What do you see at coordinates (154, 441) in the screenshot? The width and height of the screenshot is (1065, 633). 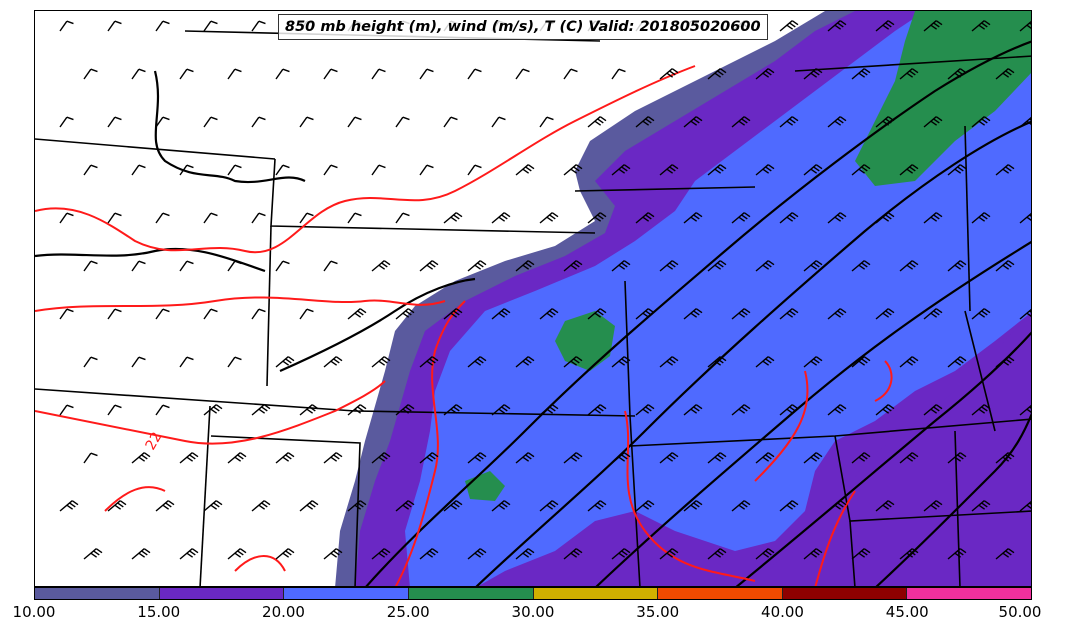 I see `temperature-contour-label: 22` at bounding box center [154, 441].